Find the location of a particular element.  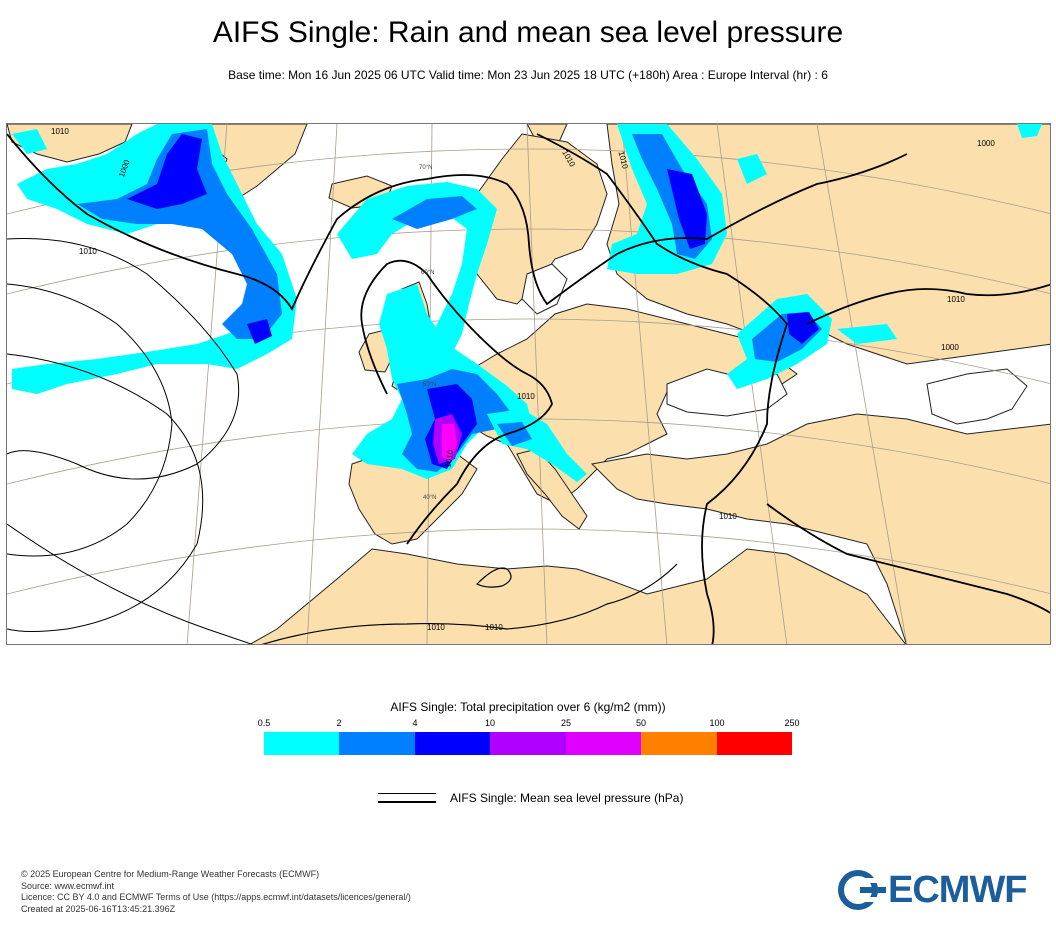

legend-tick: 50 is located at coordinates (641, 723).